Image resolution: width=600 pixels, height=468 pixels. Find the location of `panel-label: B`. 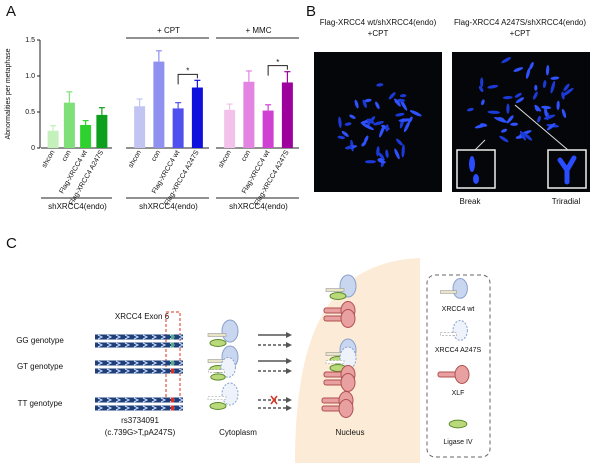

panel-label: B is located at coordinates (311, 11).